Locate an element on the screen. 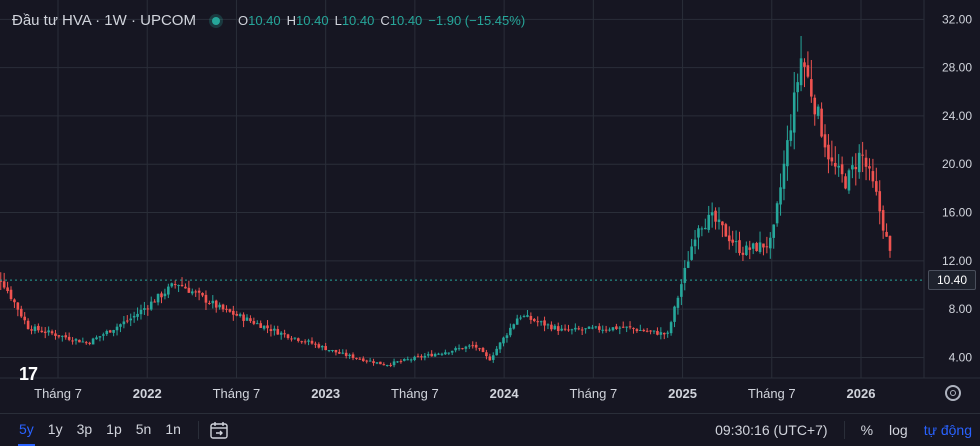 This screenshot has height=446, width=980. clock-time: 09:30:16 (UTC+7) is located at coordinates (771, 430).